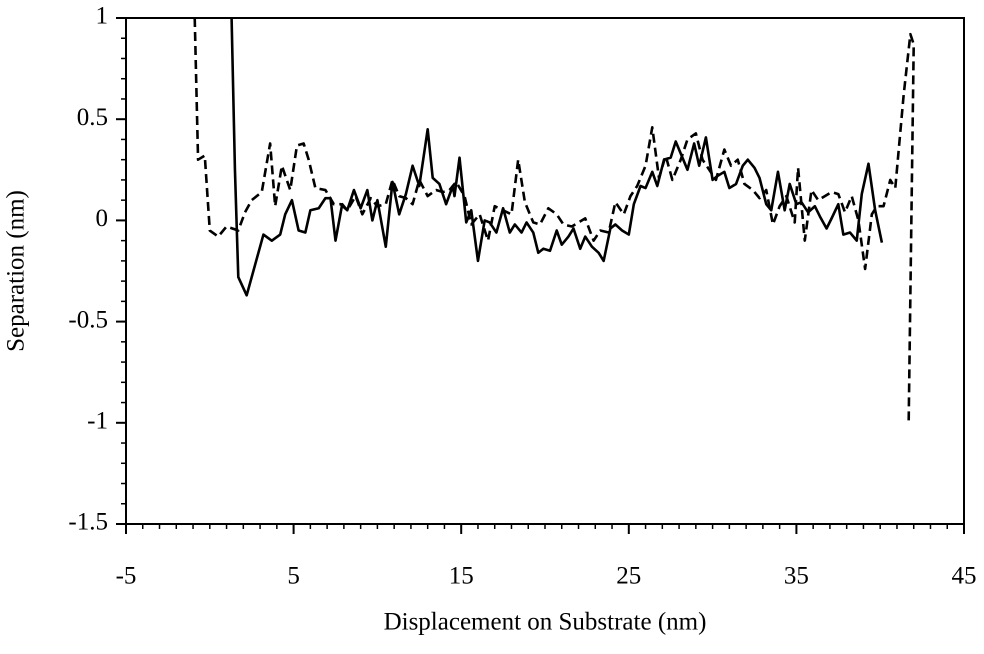  Describe the element at coordinates (628, 576) in the screenshot. I see `x-tick-label: 25` at that location.